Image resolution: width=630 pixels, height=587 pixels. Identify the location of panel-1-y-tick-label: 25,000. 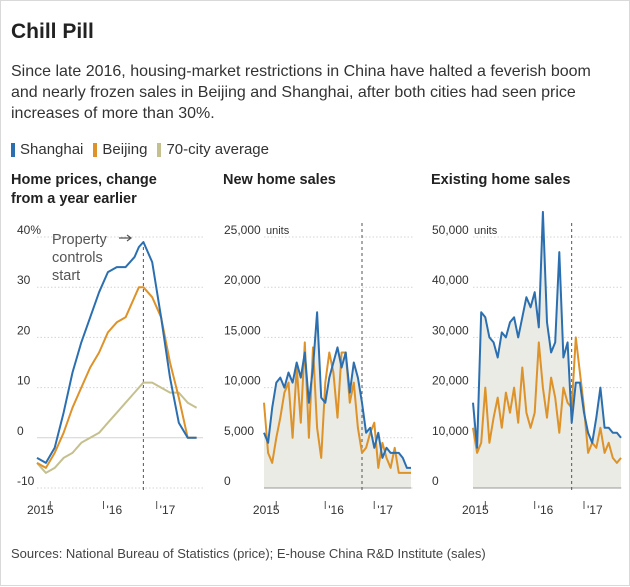
(242, 230).